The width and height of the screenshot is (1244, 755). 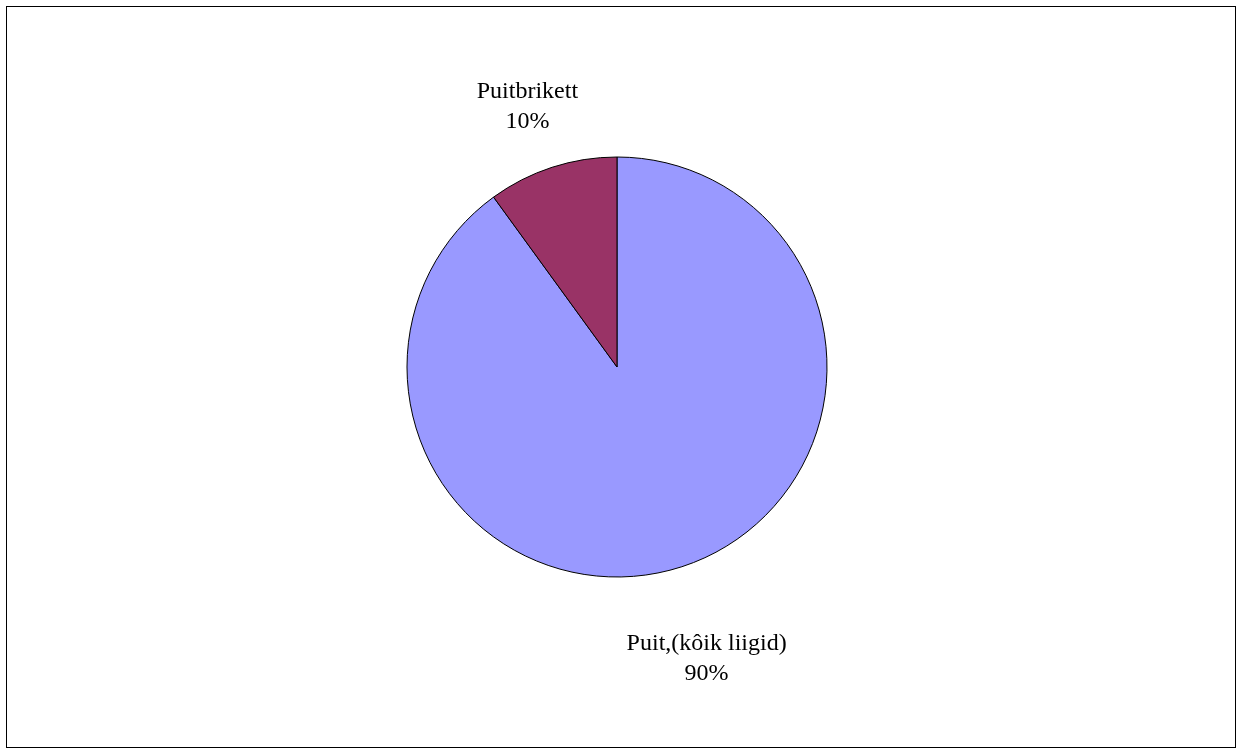 What do you see at coordinates (527, 90) in the screenshot?
I see `slice-label: Puitbrikett` at bounding box center [527, 90].